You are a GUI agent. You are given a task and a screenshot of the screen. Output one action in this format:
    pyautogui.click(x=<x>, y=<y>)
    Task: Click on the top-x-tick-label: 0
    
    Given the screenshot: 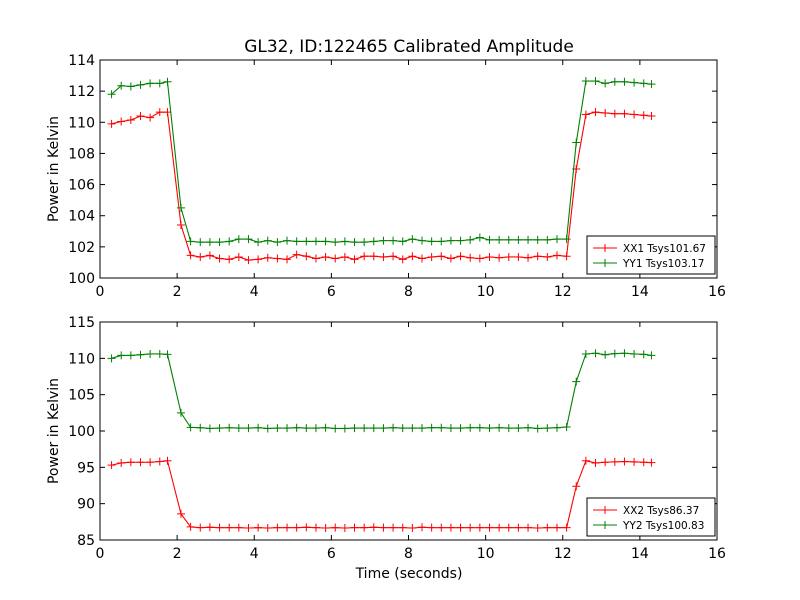 What is the action you would take?
    pyautogui.click(x=100, y=292)
    